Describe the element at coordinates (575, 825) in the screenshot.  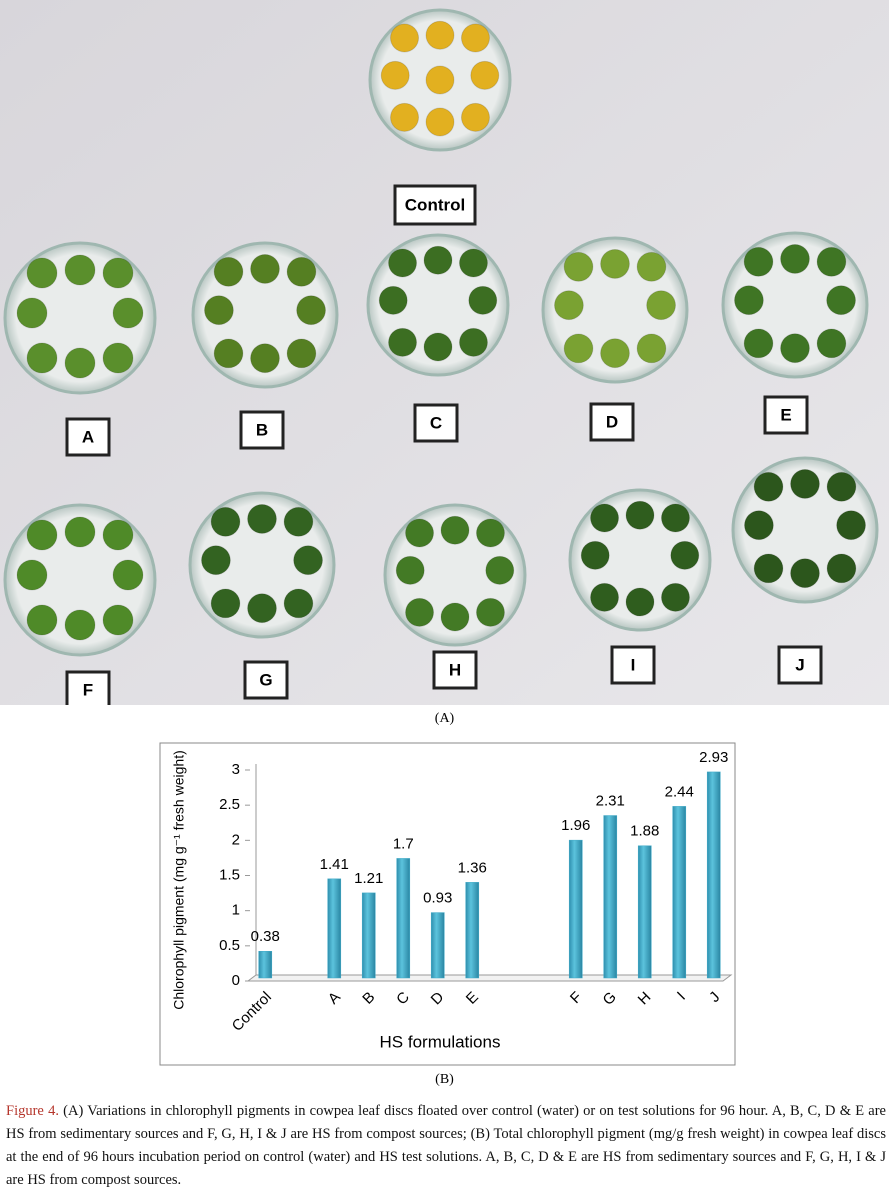
I see `data-label: 1.96` at that location.